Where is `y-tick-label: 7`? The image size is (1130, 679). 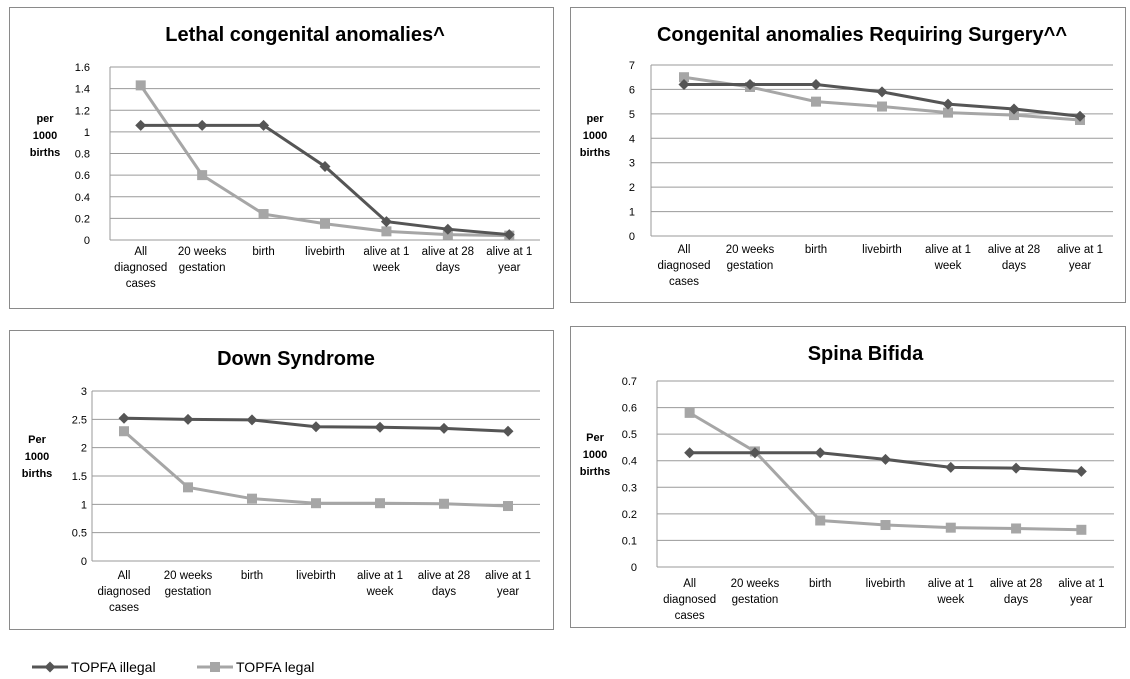 y-tick-label: 7 is located at coordinates (632, 66).